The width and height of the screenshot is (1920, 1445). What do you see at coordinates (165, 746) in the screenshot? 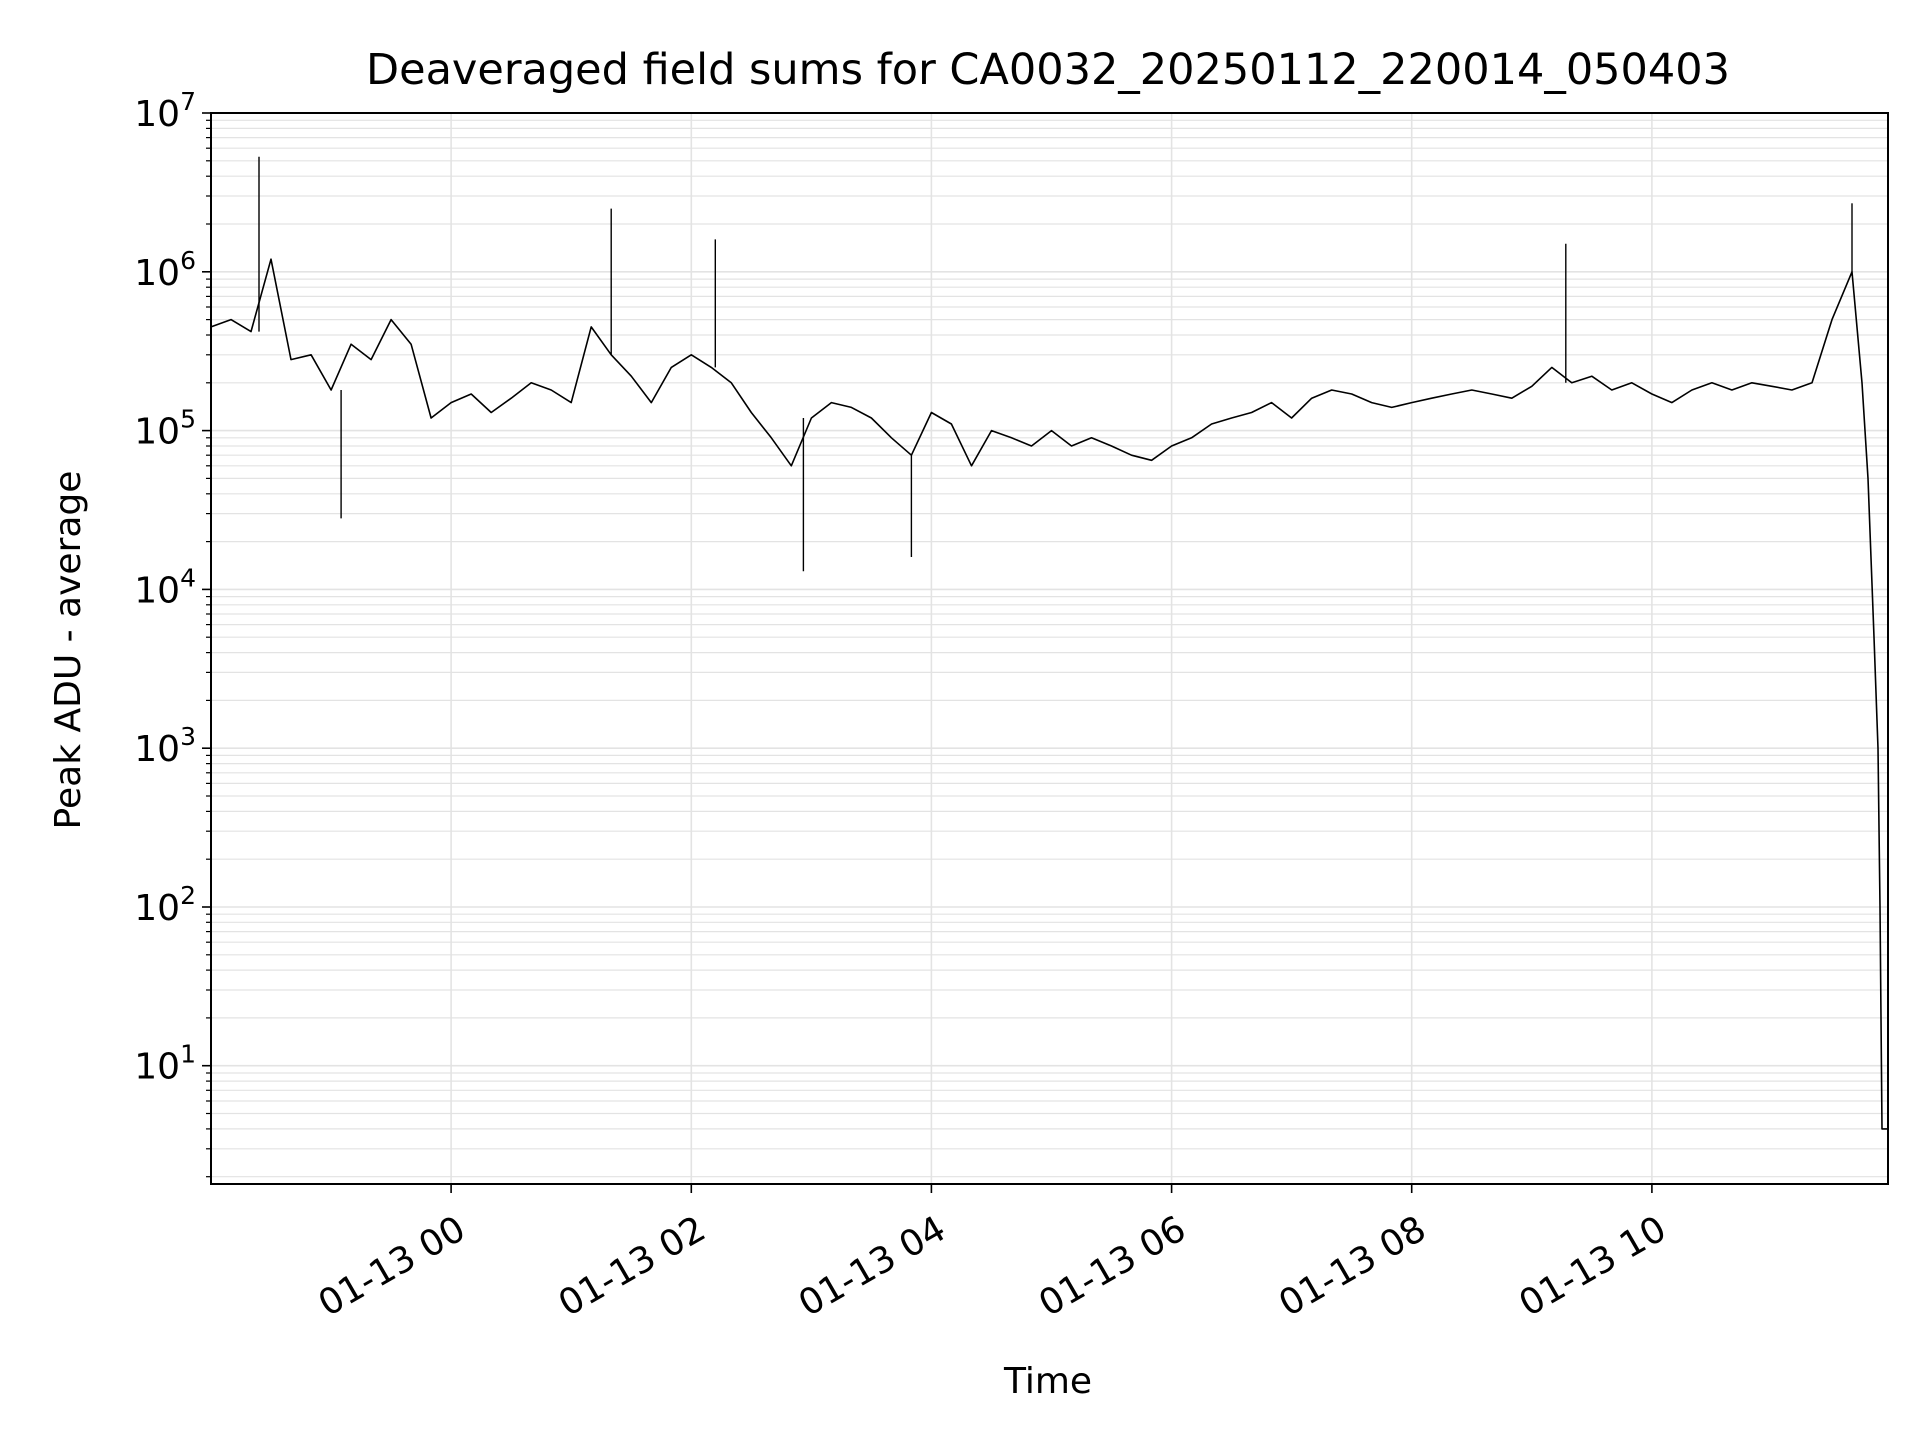
I see `y-tick-label: 10³` at bounding box center [165, 746].